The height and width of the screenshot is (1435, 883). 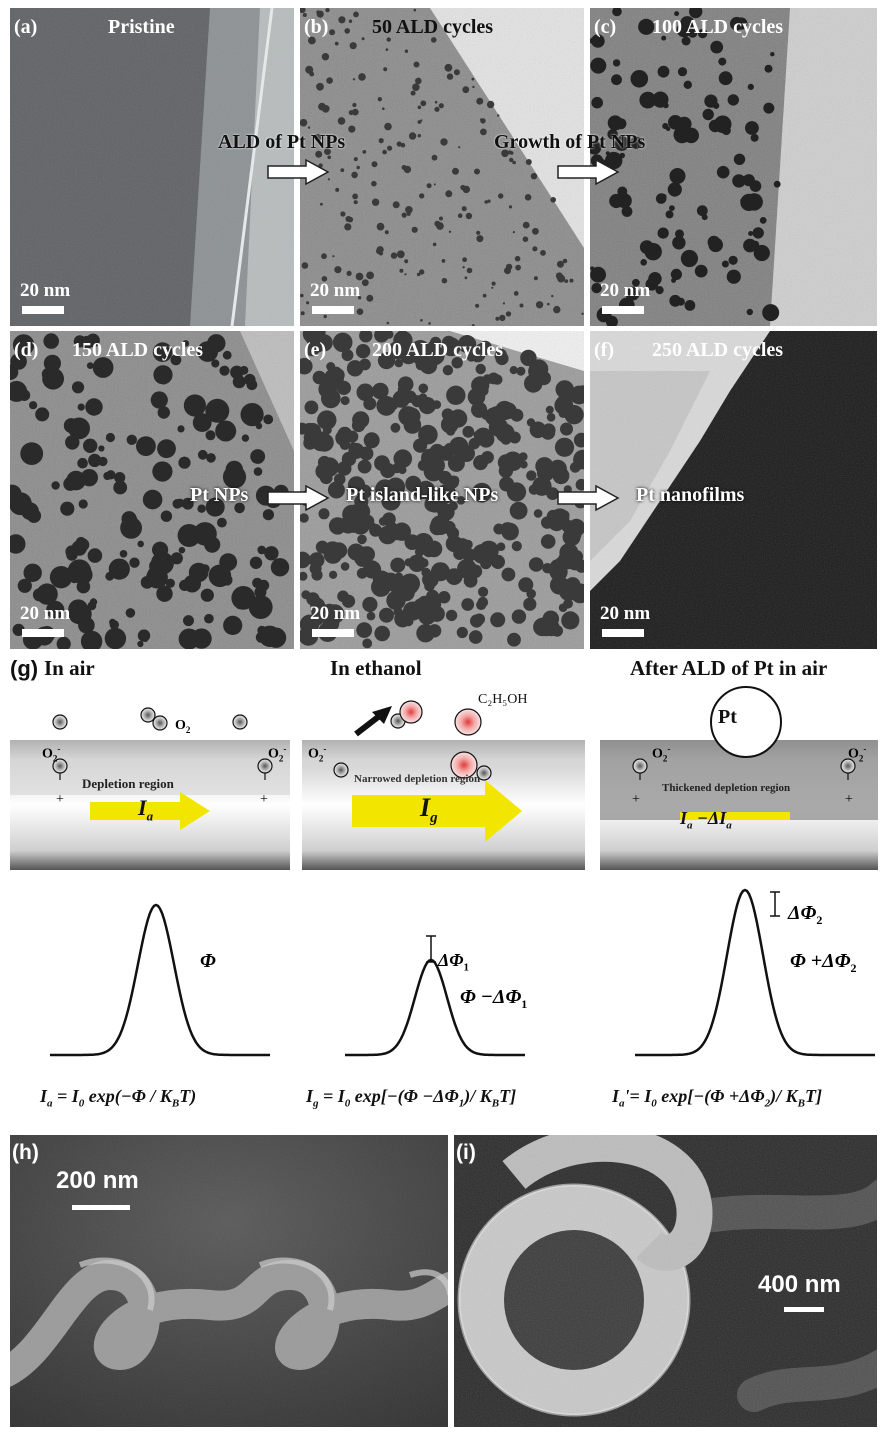 I want to click on label-growth-of-pt: Growth of Pt NPs, so click(x=570, y=142).